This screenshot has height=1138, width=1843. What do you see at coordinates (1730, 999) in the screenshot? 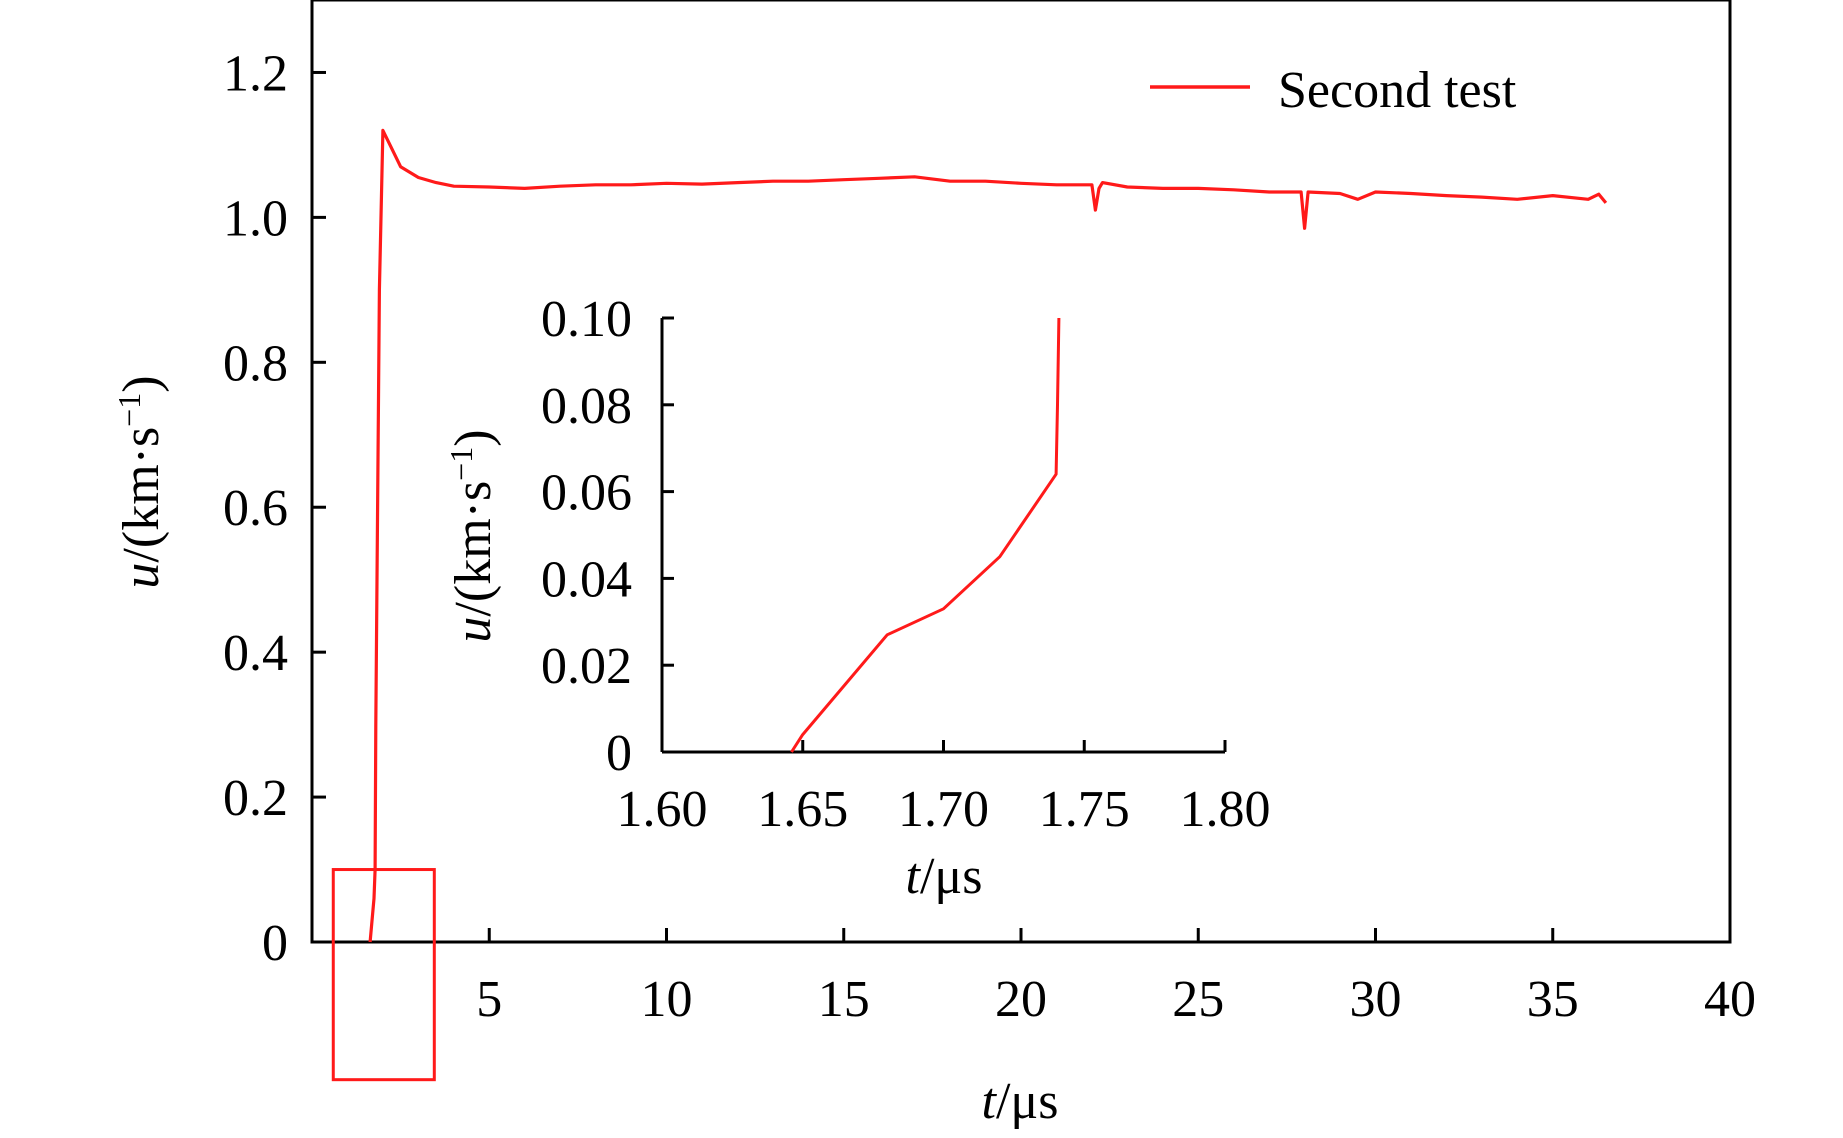
I see `main-x-tick-label: 40` at bounding box center [1730, 999].